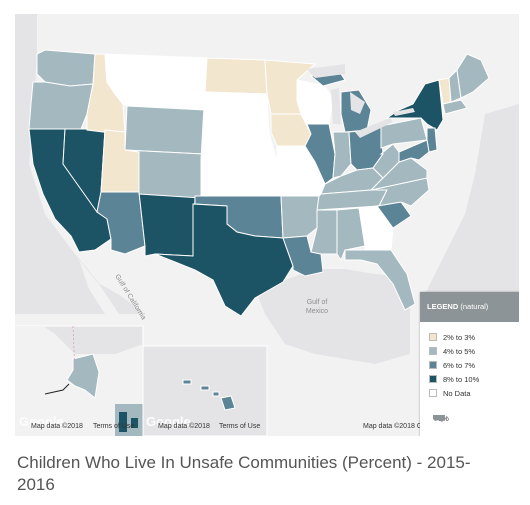  Describe the element at coordinates (236, 76) in the screenshot. I see `state-ND` at that location.